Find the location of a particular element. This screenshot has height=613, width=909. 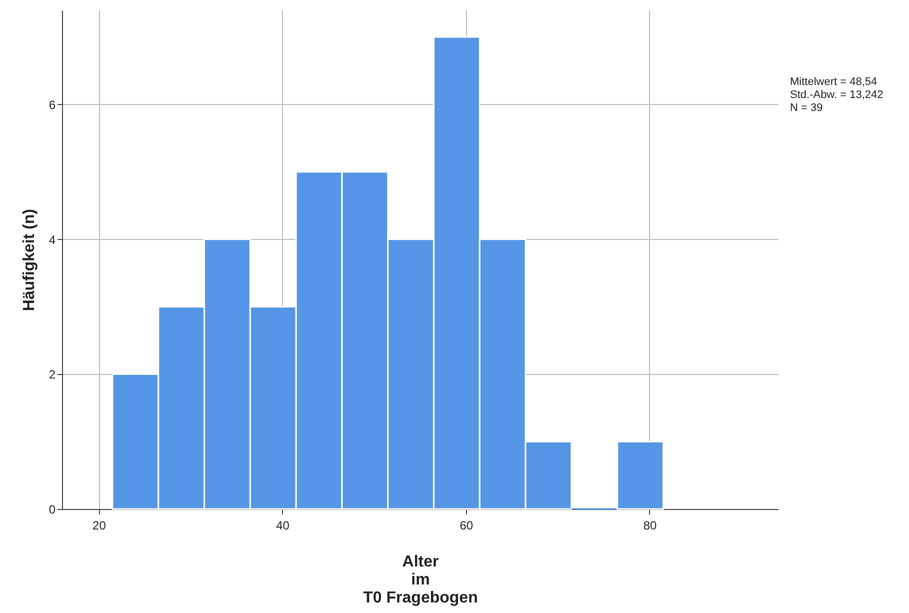

x-tick-label: 20 is located at coordinates (99, 525).